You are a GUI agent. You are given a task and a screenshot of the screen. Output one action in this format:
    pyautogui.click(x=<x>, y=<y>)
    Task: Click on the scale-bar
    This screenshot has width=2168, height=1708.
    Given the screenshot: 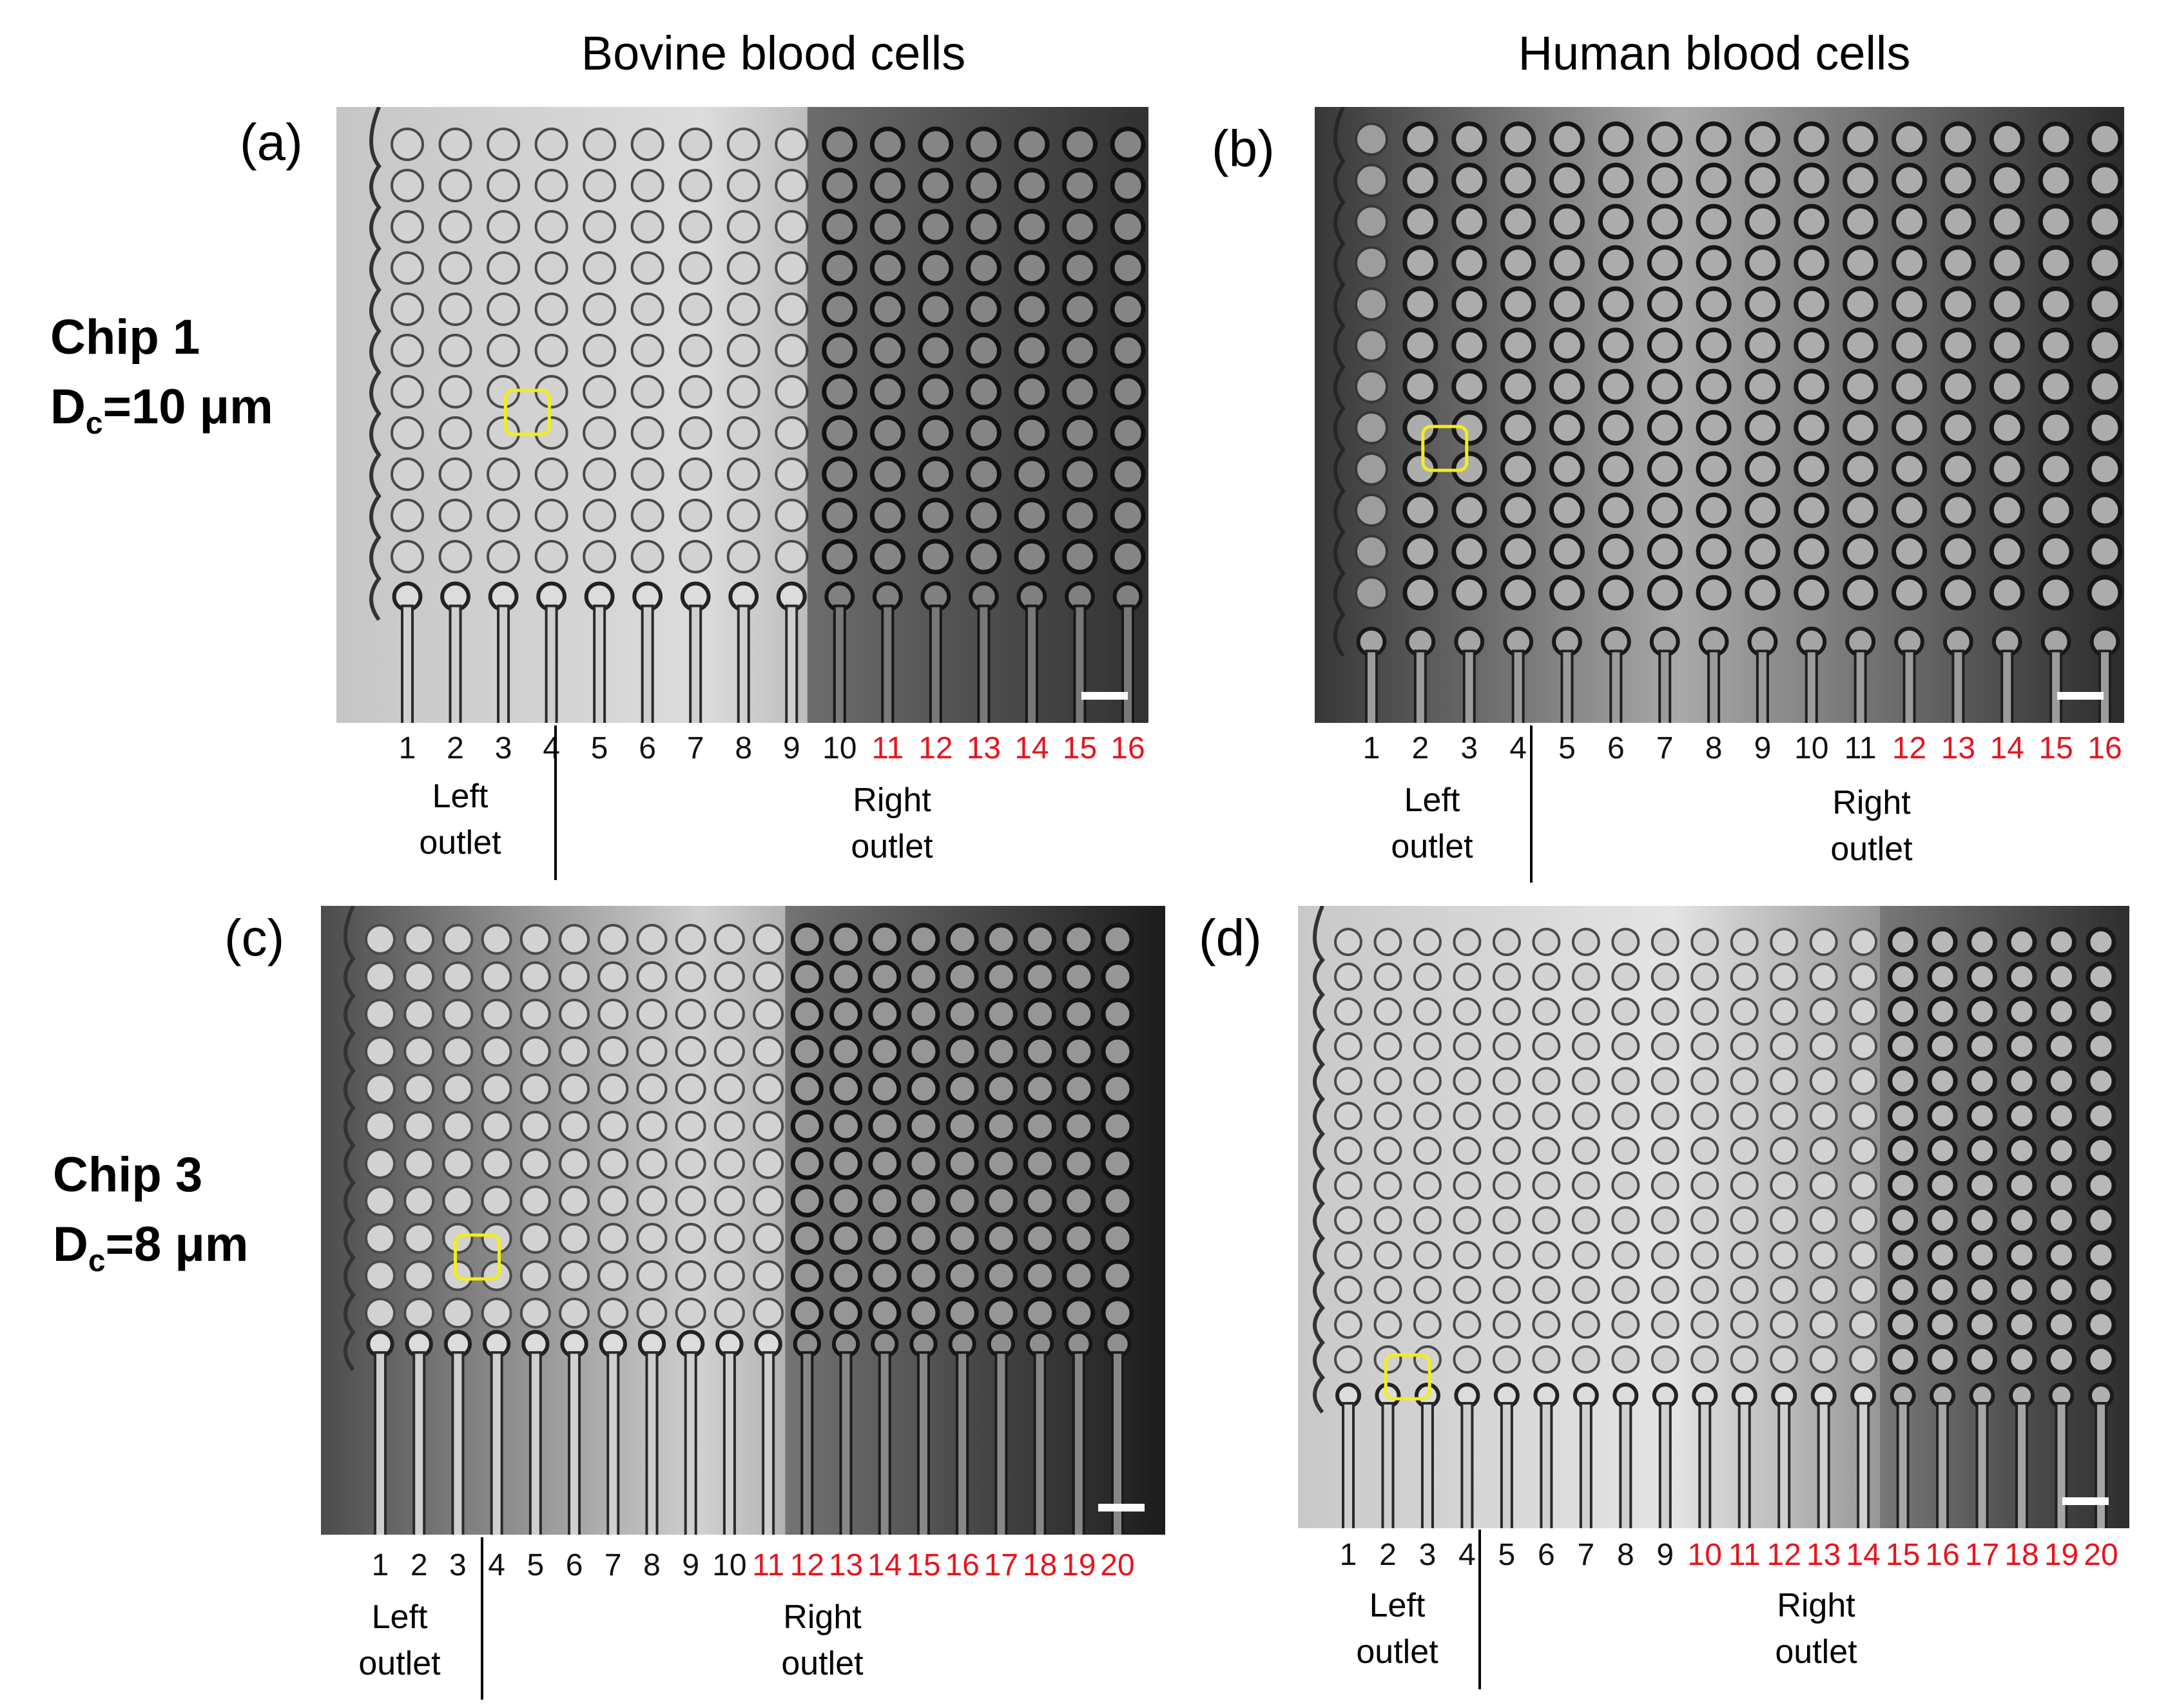 What is the action you would take?
    pyautogui.click(x=2080, y=696)
    